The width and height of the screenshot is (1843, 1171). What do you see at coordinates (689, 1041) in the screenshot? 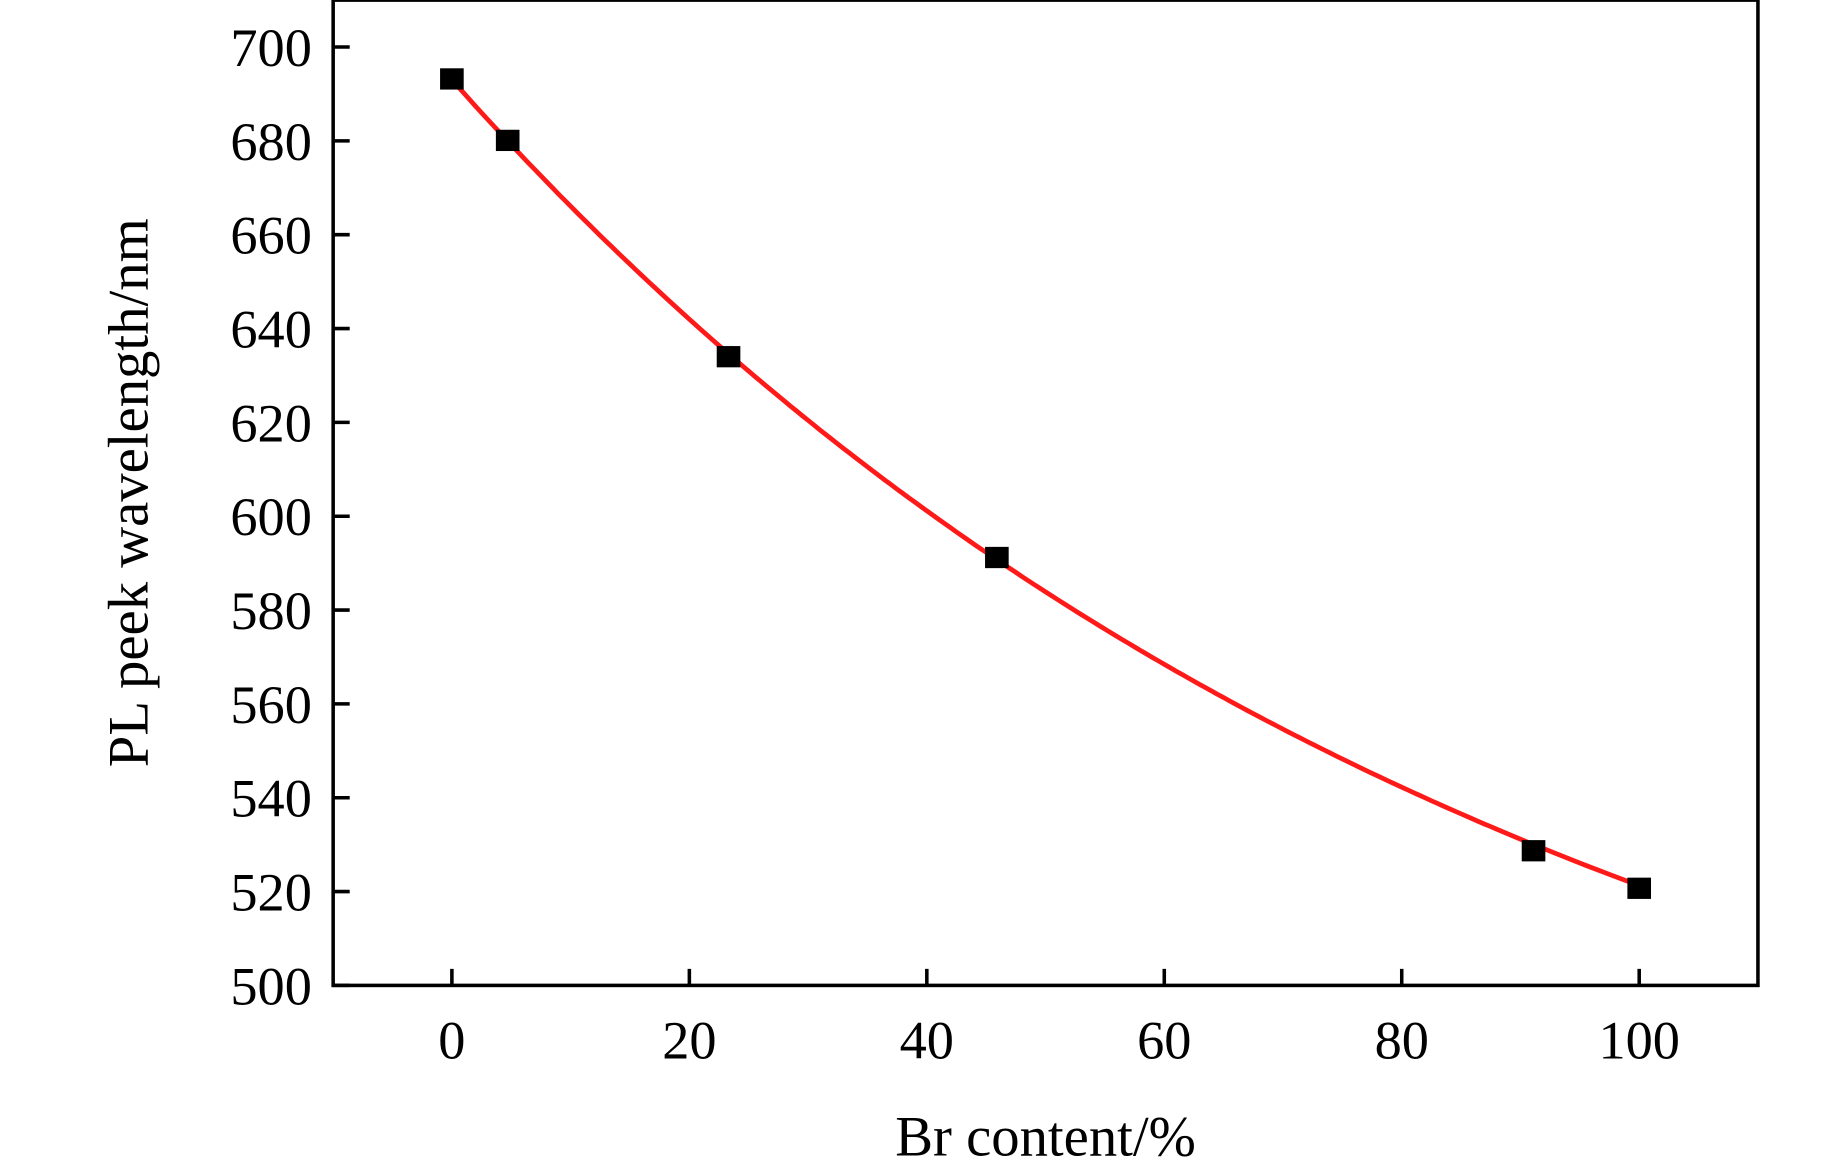
I see `x-tick-label: 20` at bounding box center [689, 1041].